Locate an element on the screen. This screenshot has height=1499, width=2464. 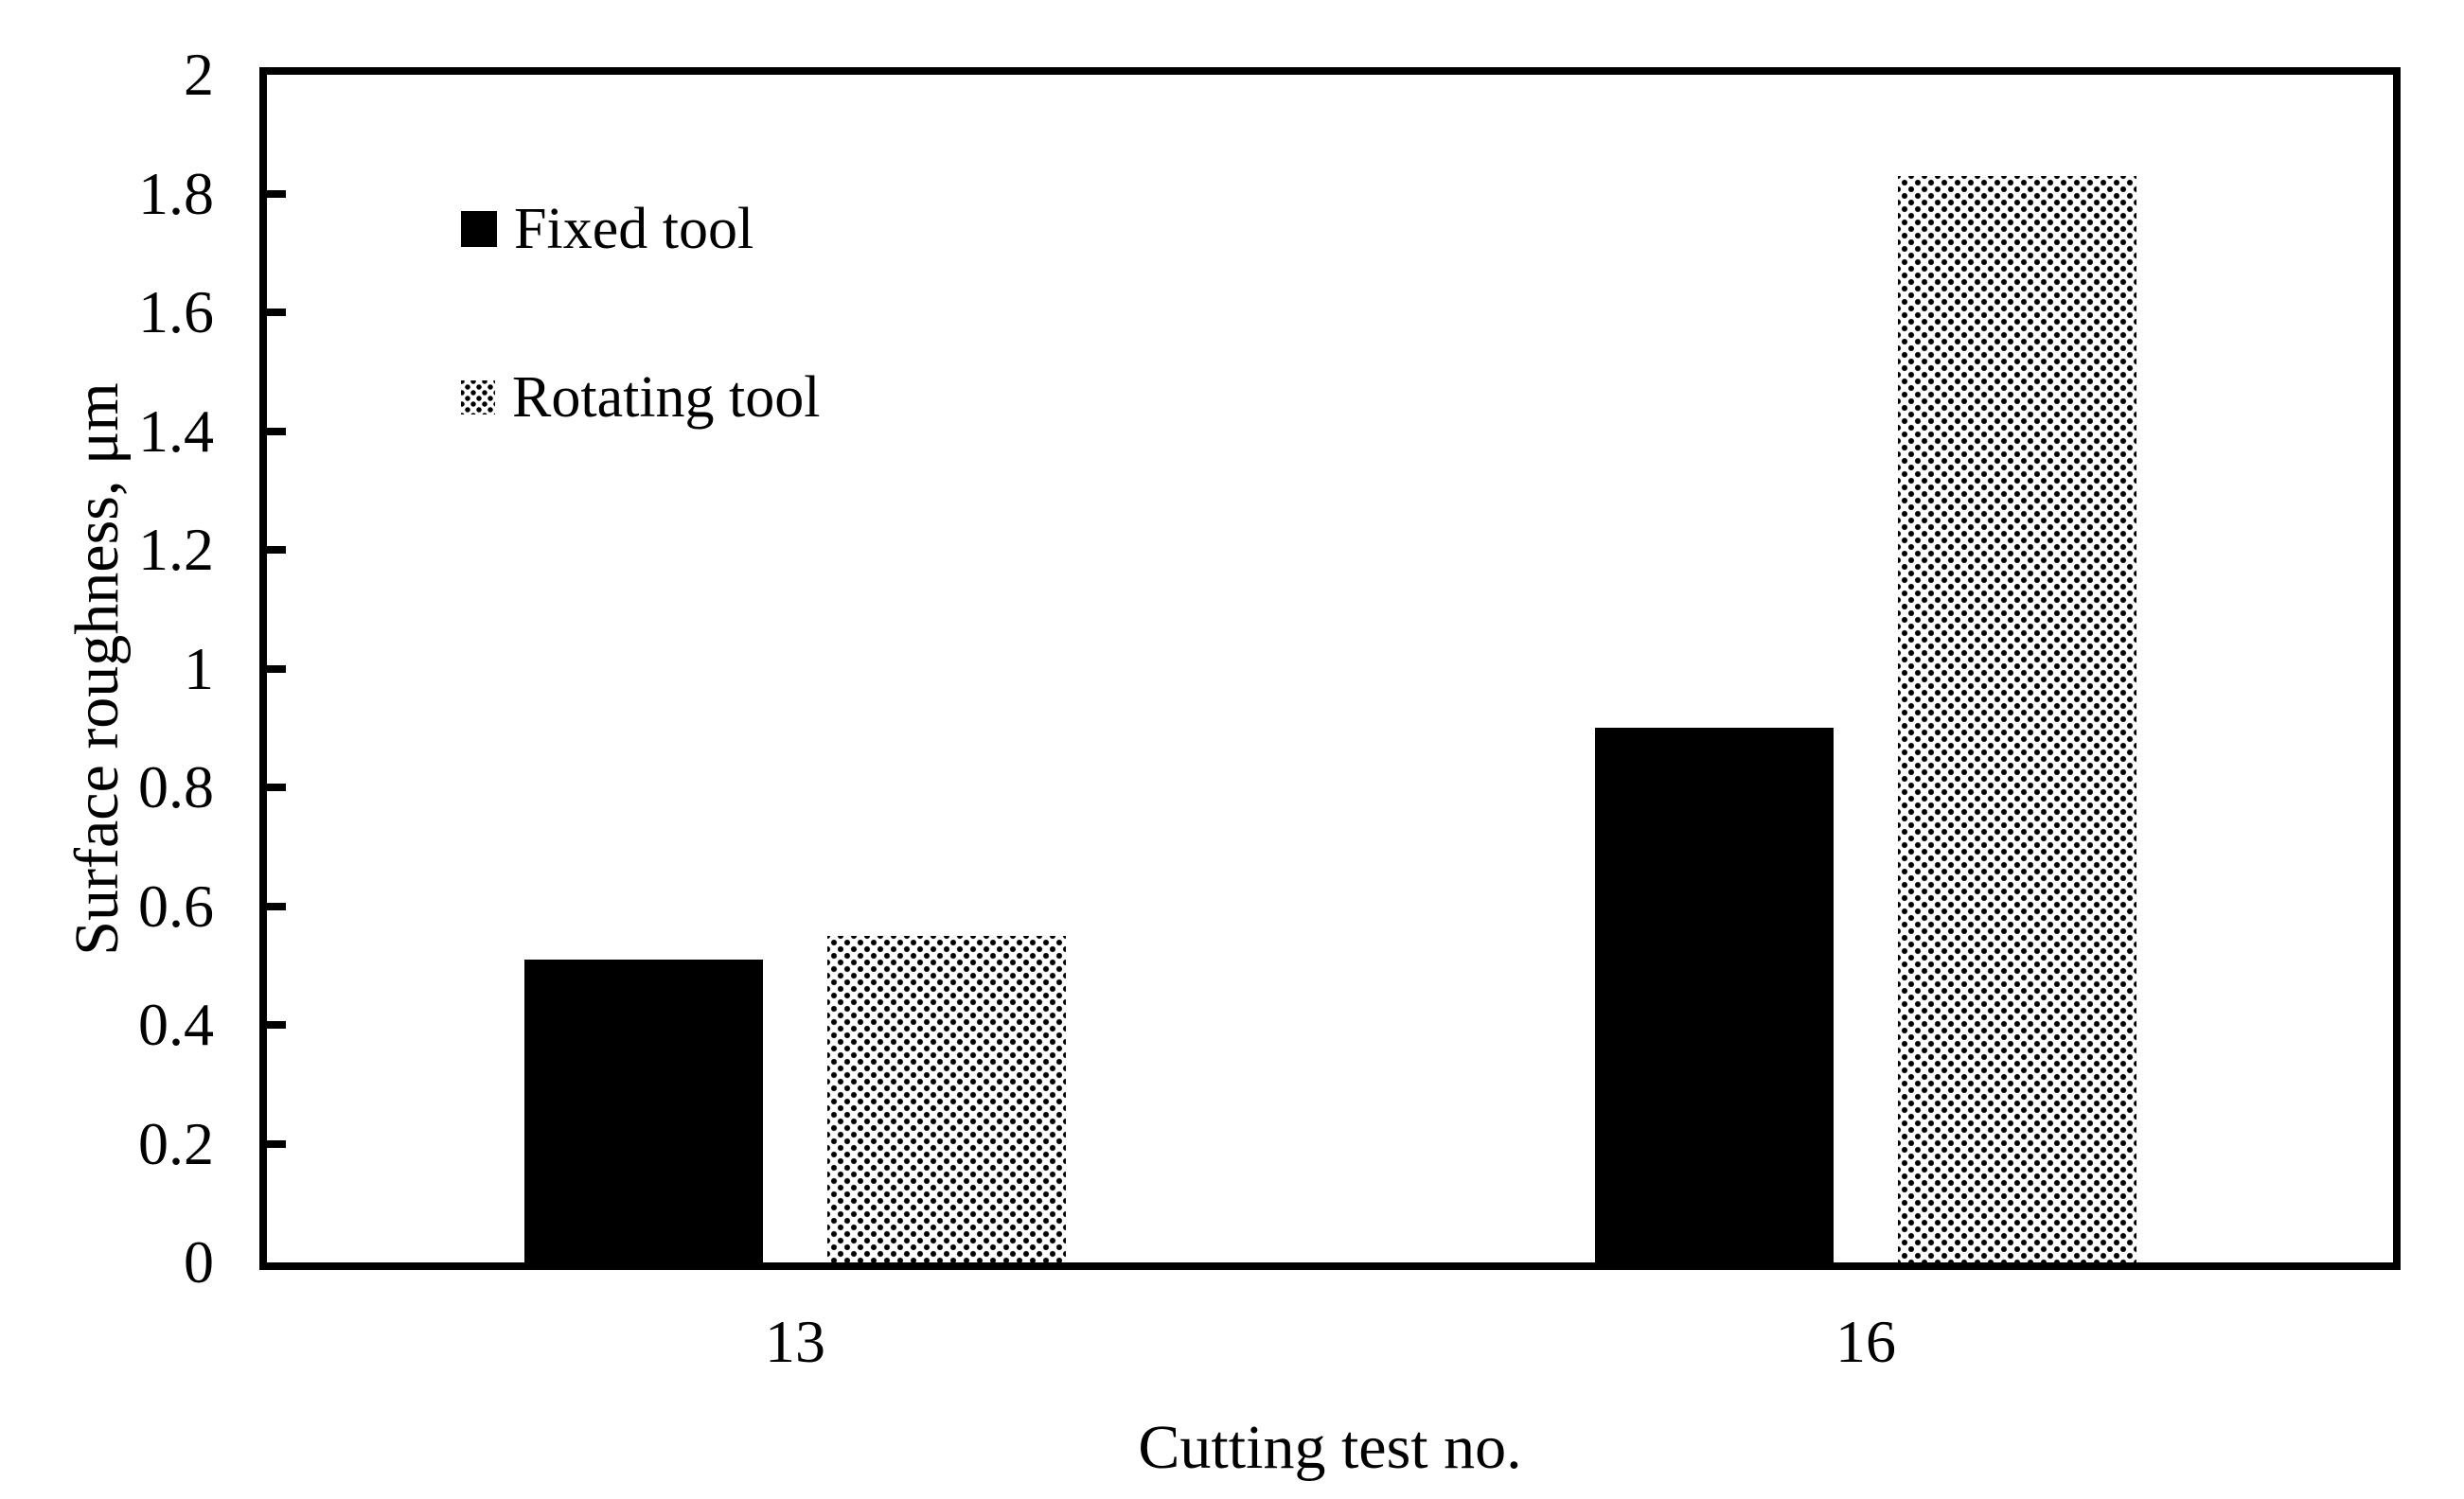
legend-label-rotating-tool: Rotating tool is located at coordinates (666, 397).